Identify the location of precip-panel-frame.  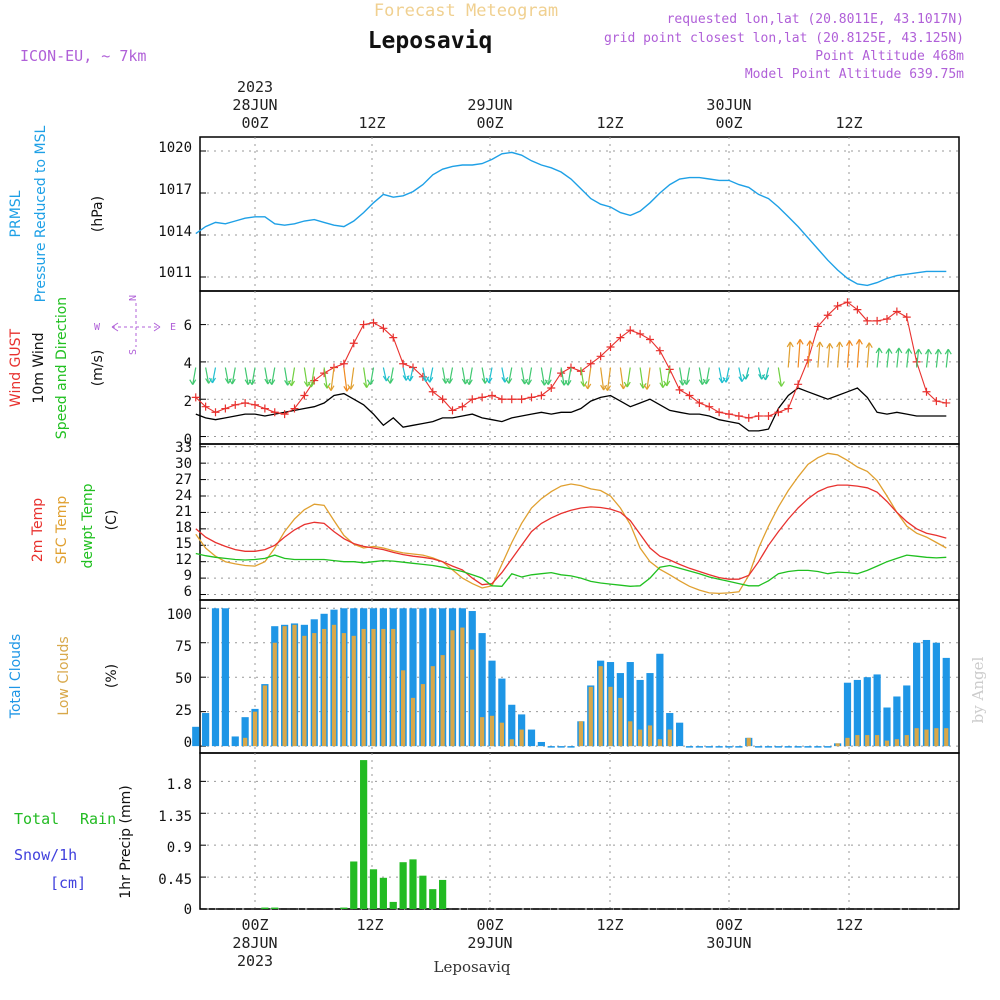
(579, 831).